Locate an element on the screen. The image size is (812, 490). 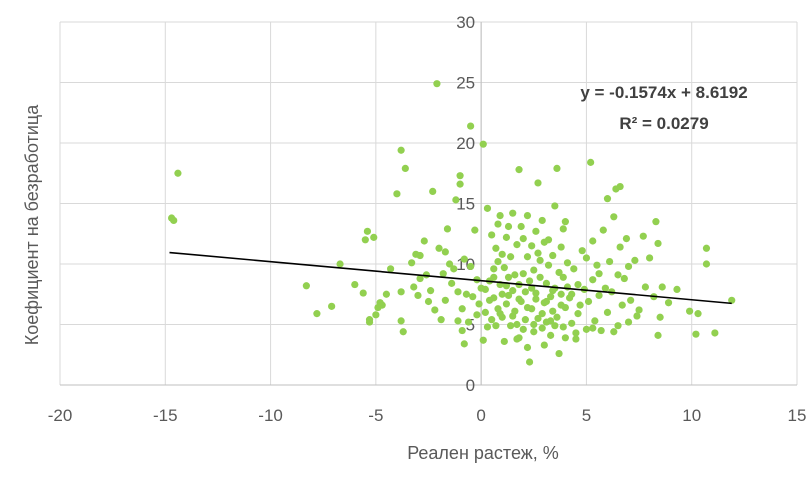
x-tick-label: -5 is located at coordinates (375, 415).